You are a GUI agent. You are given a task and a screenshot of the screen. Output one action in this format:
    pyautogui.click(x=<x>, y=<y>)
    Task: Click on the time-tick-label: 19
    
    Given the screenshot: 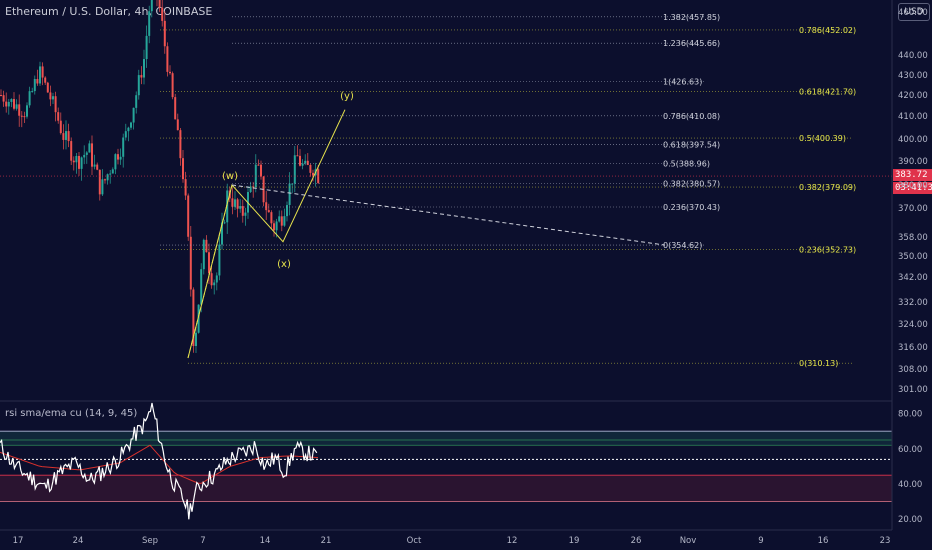 What is the action you would take?
    pyautogui.click(x=574, y=541)
    